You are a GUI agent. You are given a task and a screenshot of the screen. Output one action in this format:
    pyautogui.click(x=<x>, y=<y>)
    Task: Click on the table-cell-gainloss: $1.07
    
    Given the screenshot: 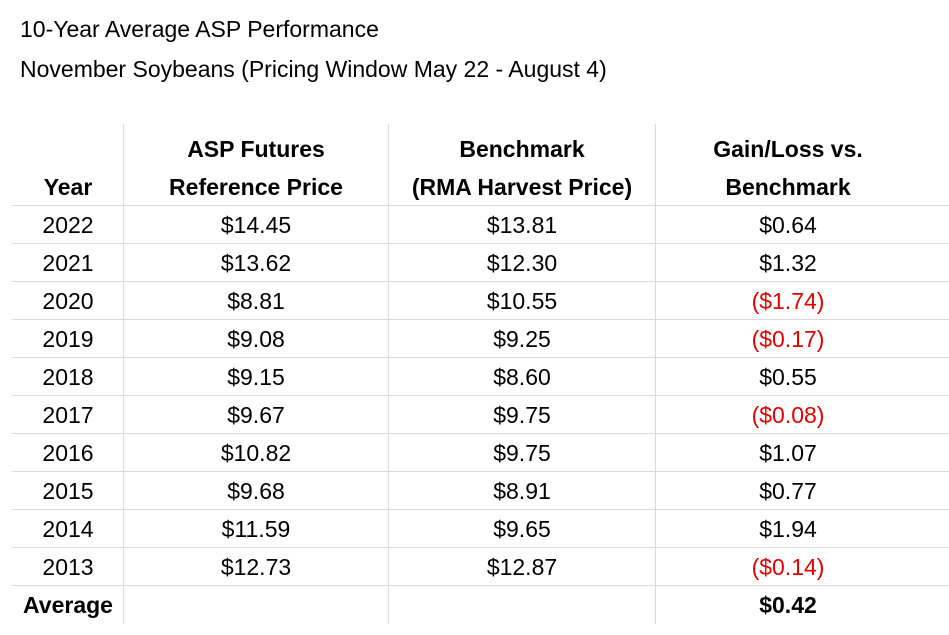 What is the action you would take?
    pyautogui.click(x=788, y=453)
    